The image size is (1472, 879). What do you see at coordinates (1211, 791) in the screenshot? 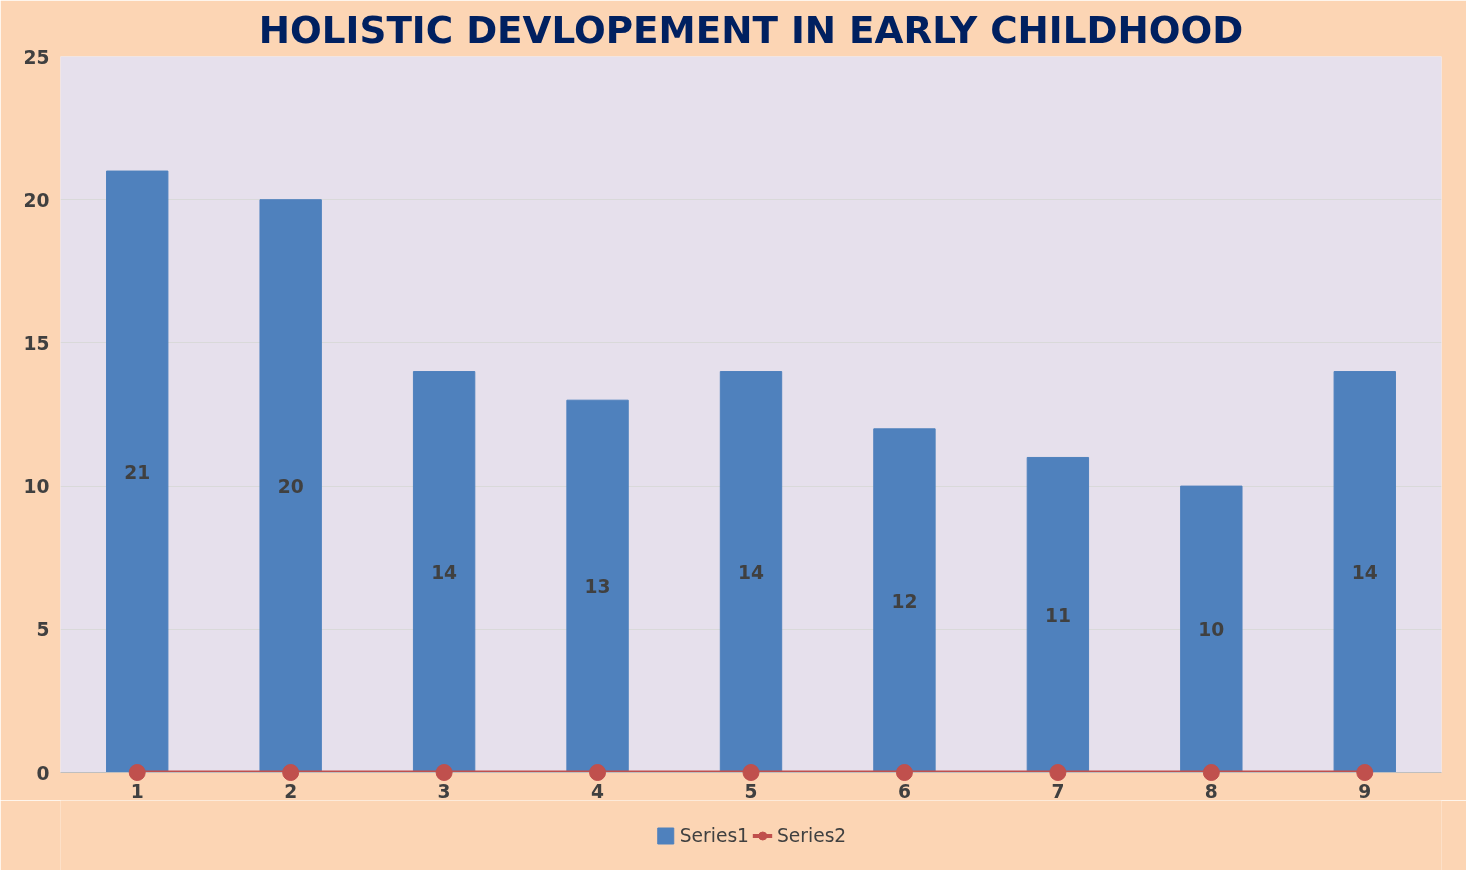
I see `x-tick-label: 8` at bounding box center [1211, 791].